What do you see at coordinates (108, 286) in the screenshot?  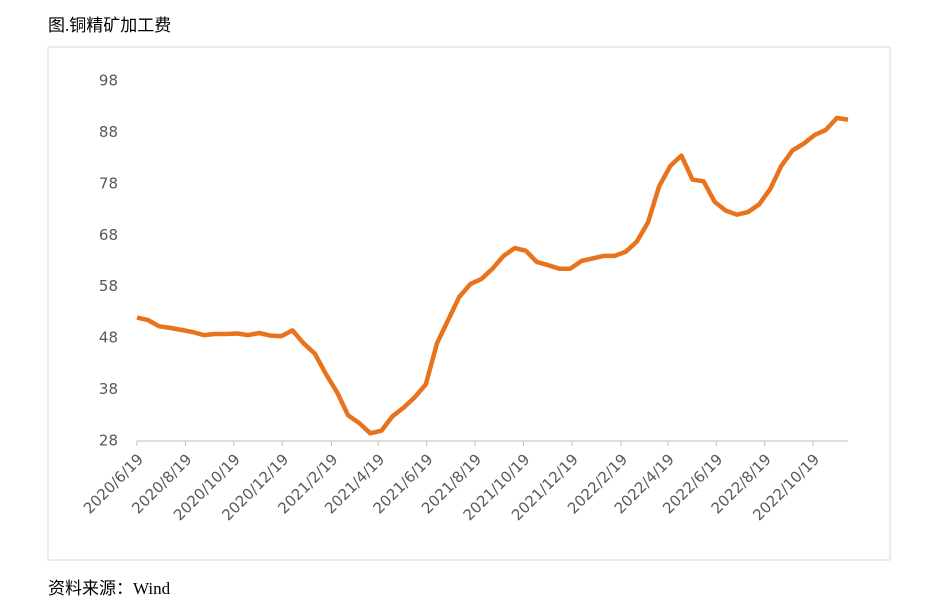 I see `y-tick-label: 58` at bounding box center [108, 286].